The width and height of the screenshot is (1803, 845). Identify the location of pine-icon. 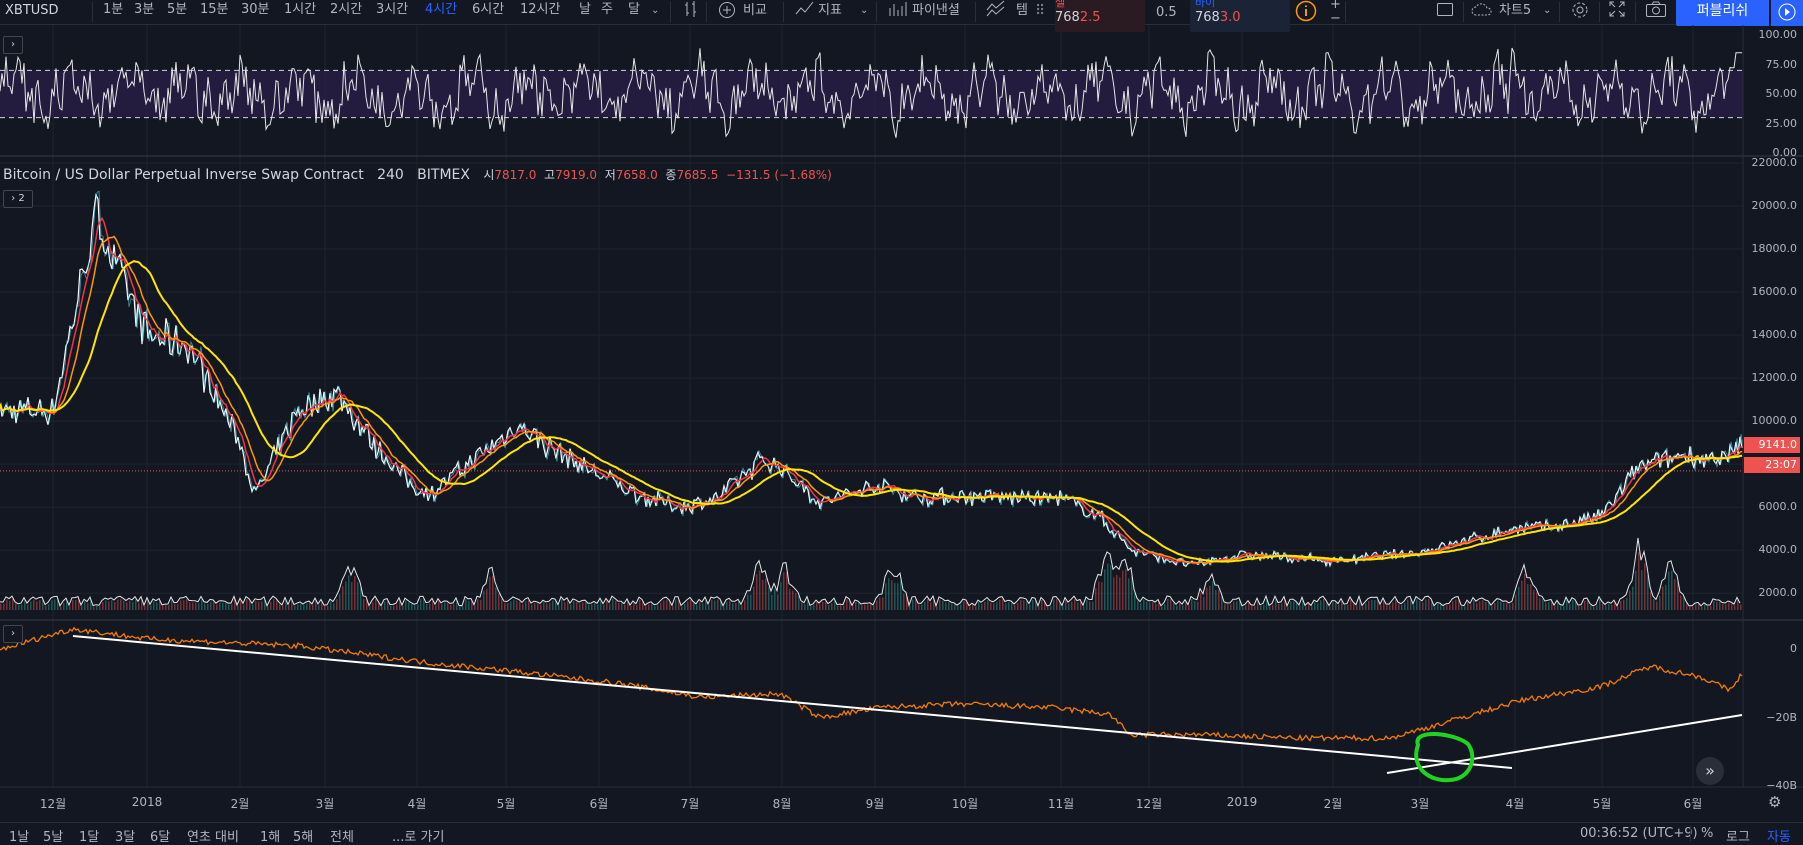
(898, 12).